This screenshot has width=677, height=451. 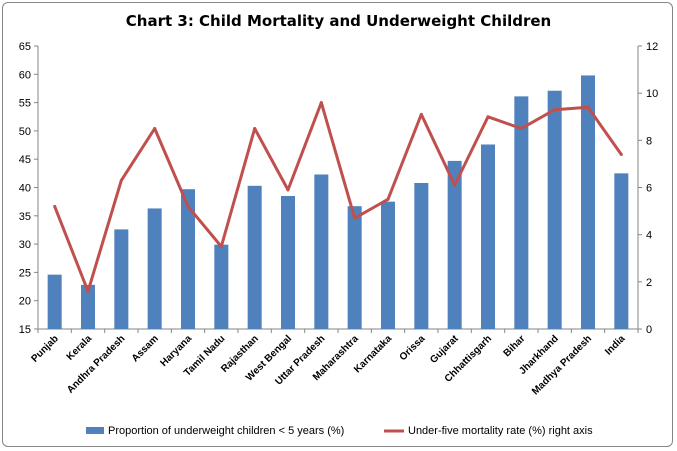 What do you see at coordinates (413, 348) in the screenshot?
I see `x-category-label: Orissa` at bounding box center [413, 348].